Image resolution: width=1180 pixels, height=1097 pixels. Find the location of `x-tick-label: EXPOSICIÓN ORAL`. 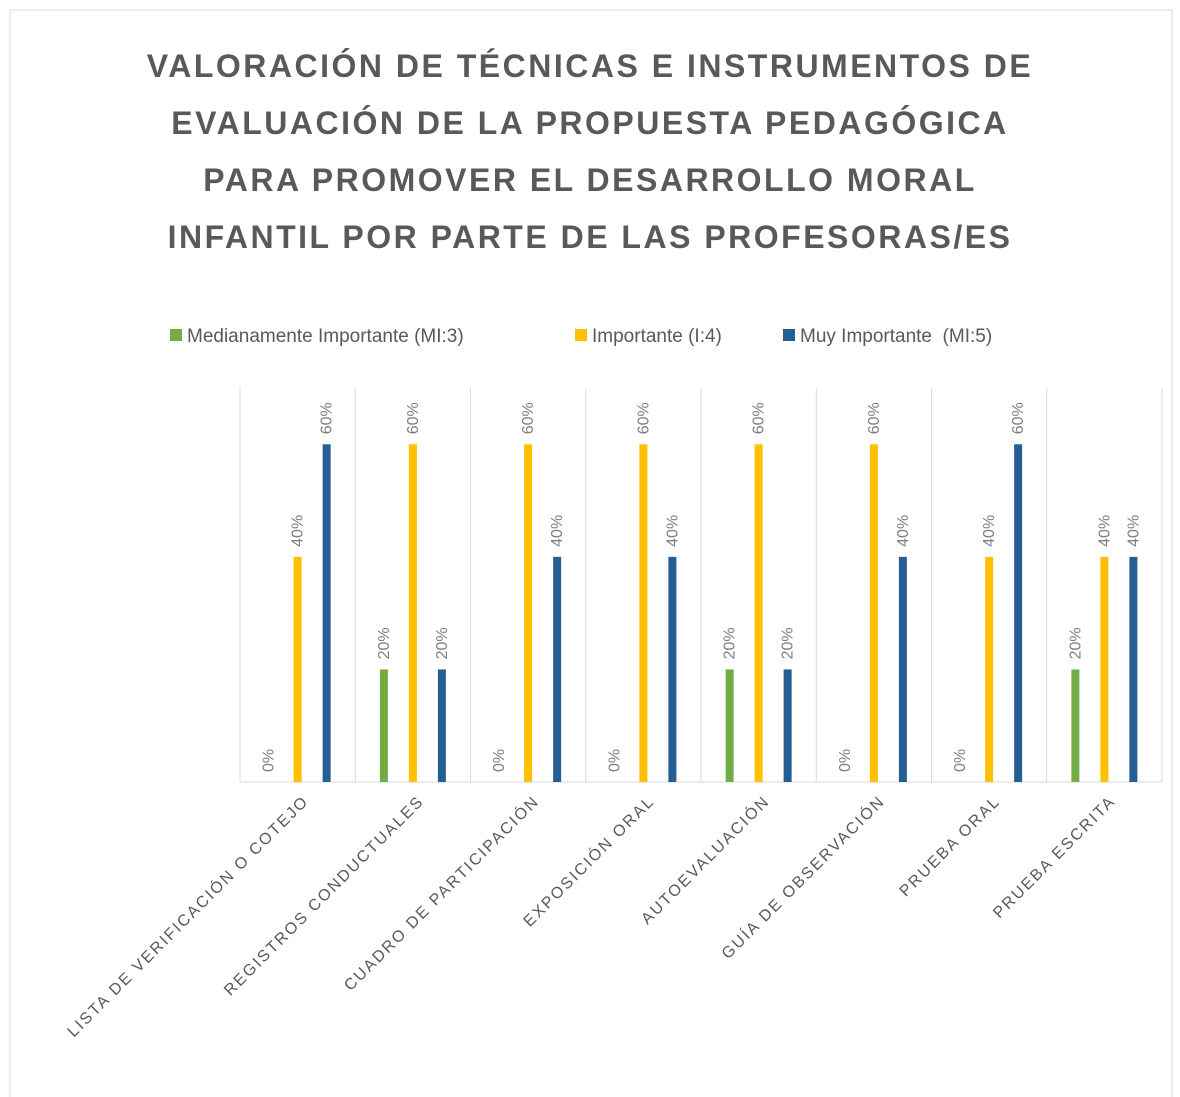

x-tick-label: EXPOSICIÓN ORAL is located at coordinates (588, 860).